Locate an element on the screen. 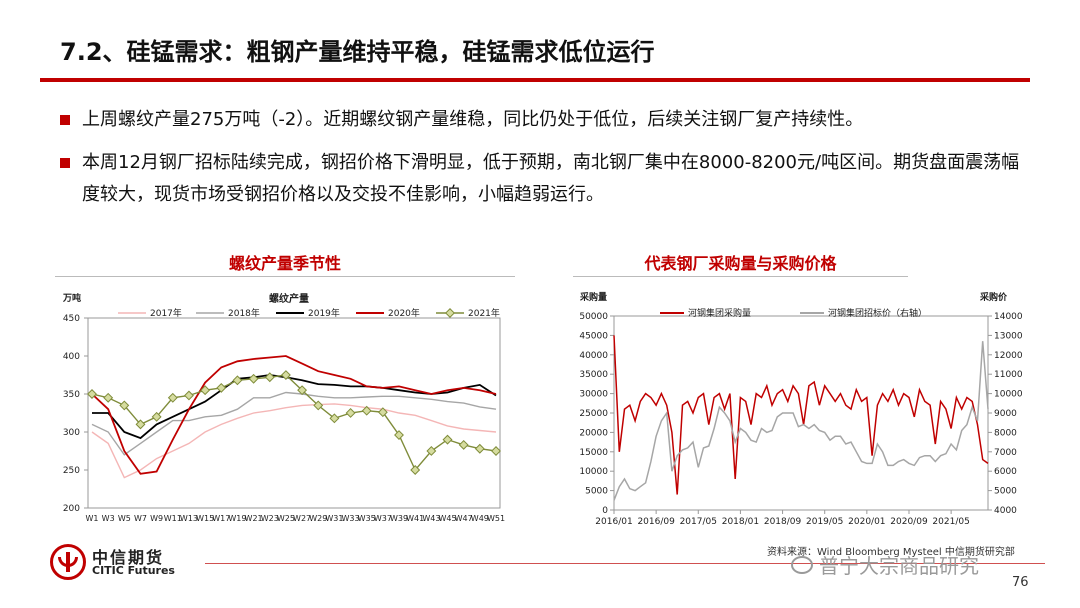 Image resolution: width=1080 pixels, height=608 pixels. left-x-tick-label: W5 is located at coordinates (124, 518).